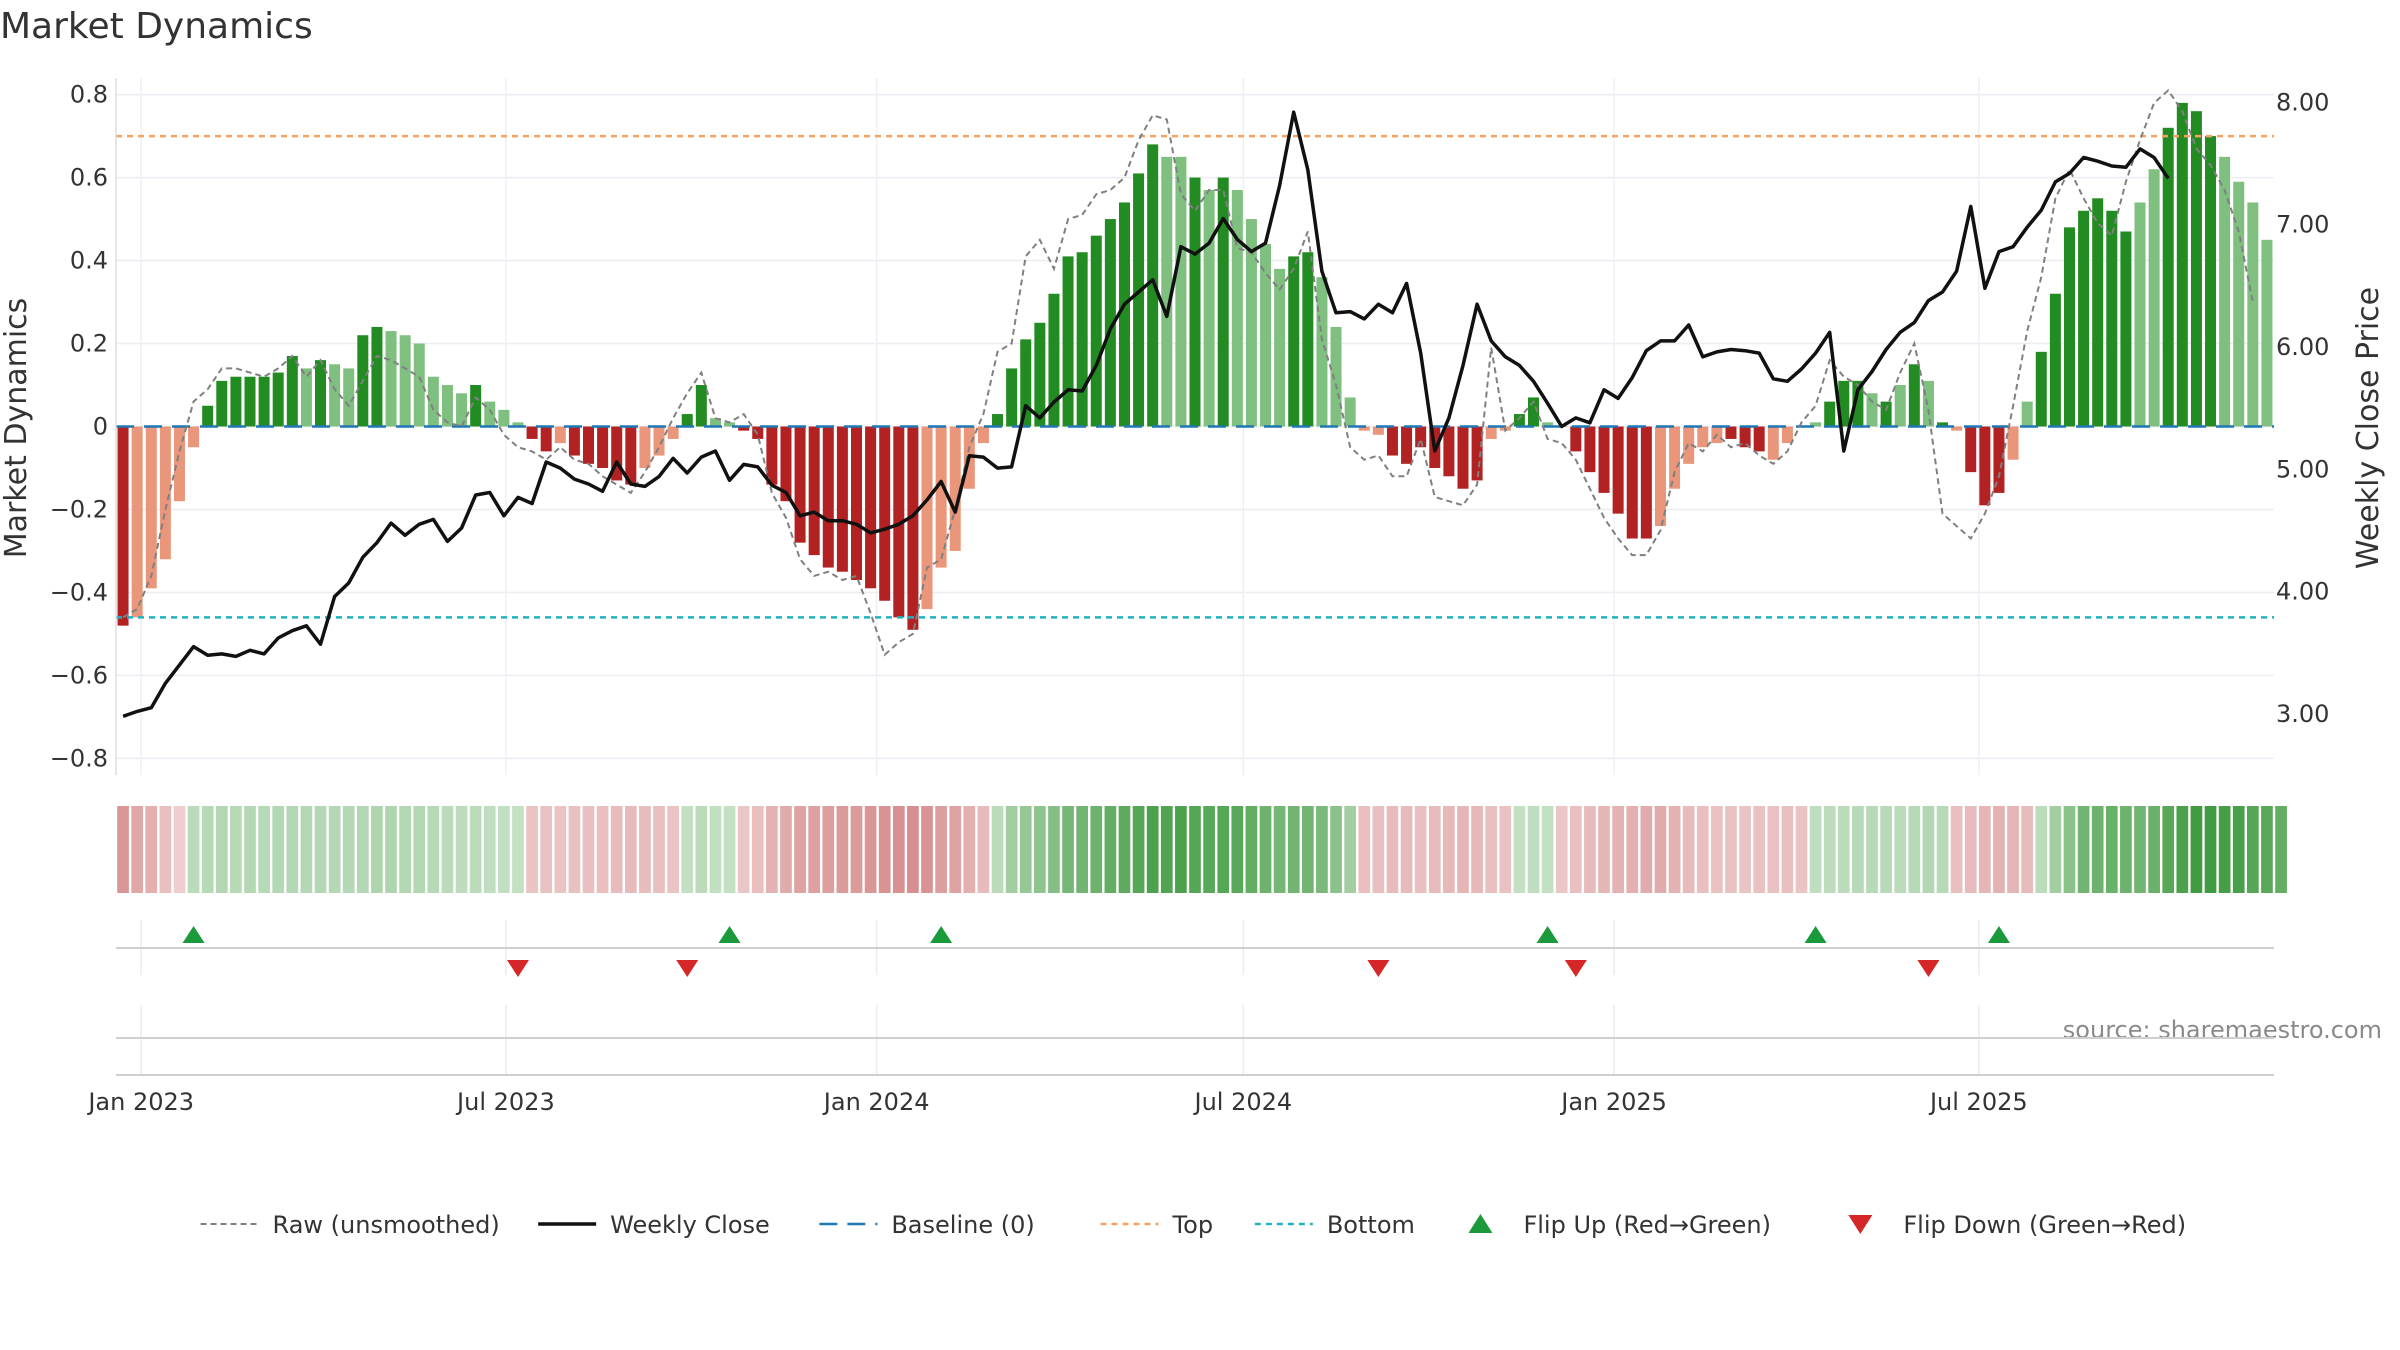 This screenshot has width=2400, height=1350. I want to click on flip-up-marker, so click(729, 934).